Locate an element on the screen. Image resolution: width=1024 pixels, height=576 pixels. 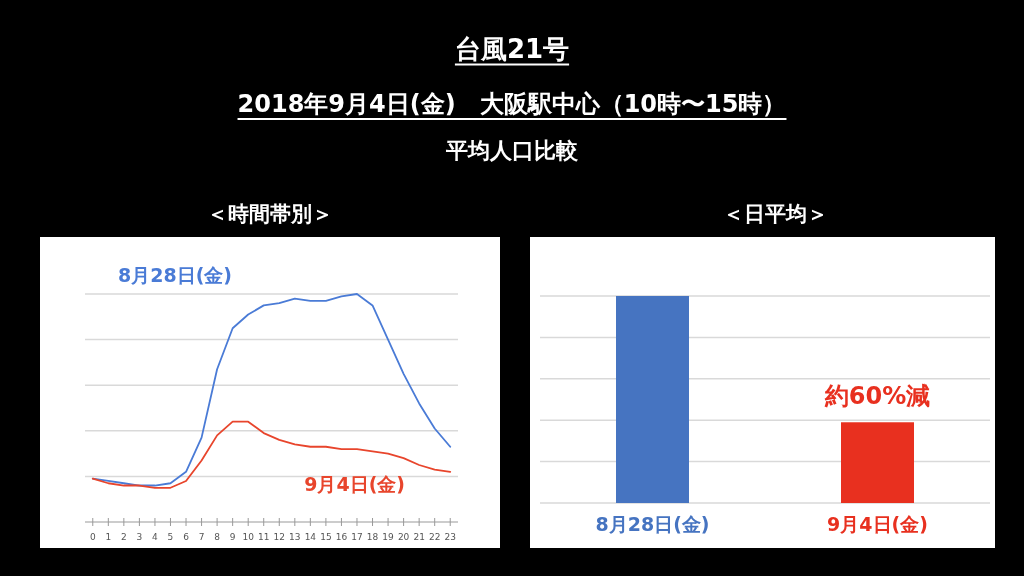
x-tick-label: 5 is located at coordinates (170, 536).